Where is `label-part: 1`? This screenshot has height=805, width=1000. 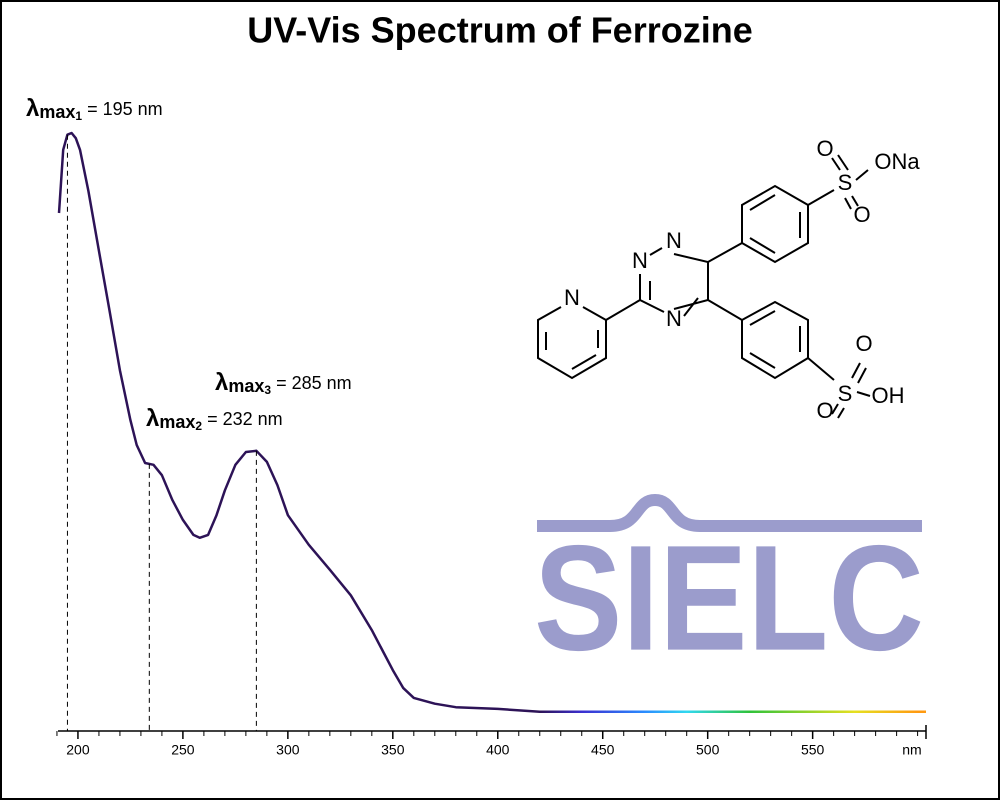
label-part: 1 is located at coordinates (78, 116).